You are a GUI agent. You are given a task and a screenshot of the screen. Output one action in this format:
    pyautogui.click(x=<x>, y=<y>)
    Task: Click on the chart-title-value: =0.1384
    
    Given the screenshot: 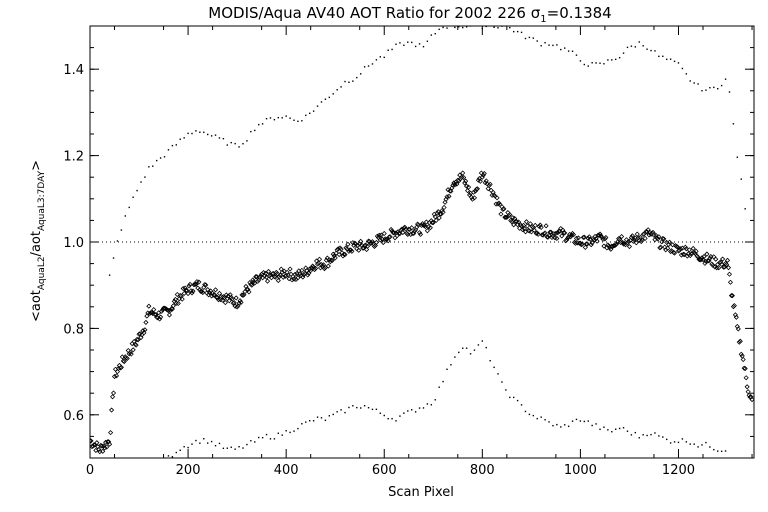 What is the action you would take?
    pyautogui.click(x=579, y=13)
    